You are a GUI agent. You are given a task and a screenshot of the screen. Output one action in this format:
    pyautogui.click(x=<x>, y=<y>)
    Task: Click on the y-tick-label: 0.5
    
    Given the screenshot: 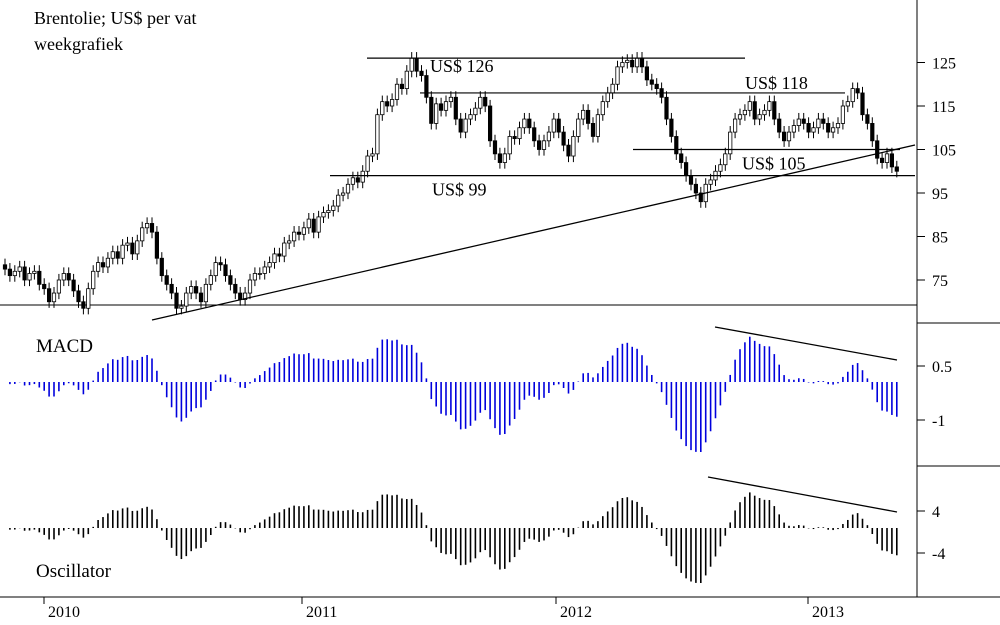 What is the action you would take?
    pyautogui.click(x=942, y=367)
    